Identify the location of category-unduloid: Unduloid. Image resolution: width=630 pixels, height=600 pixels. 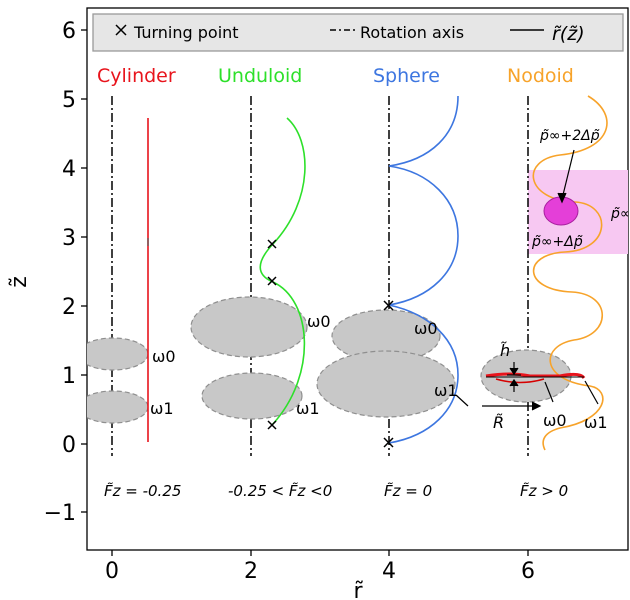
(260, 76).